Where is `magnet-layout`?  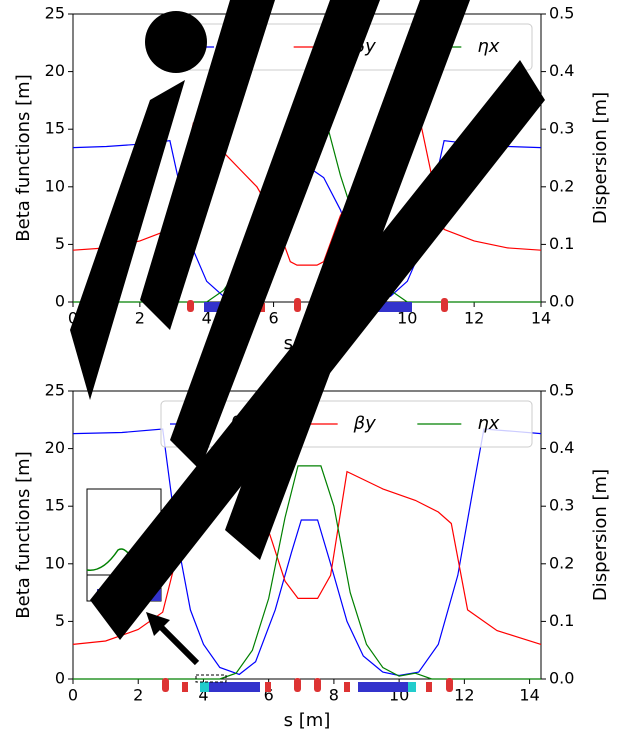
magnet-layout is located at coordinates (307, 683).